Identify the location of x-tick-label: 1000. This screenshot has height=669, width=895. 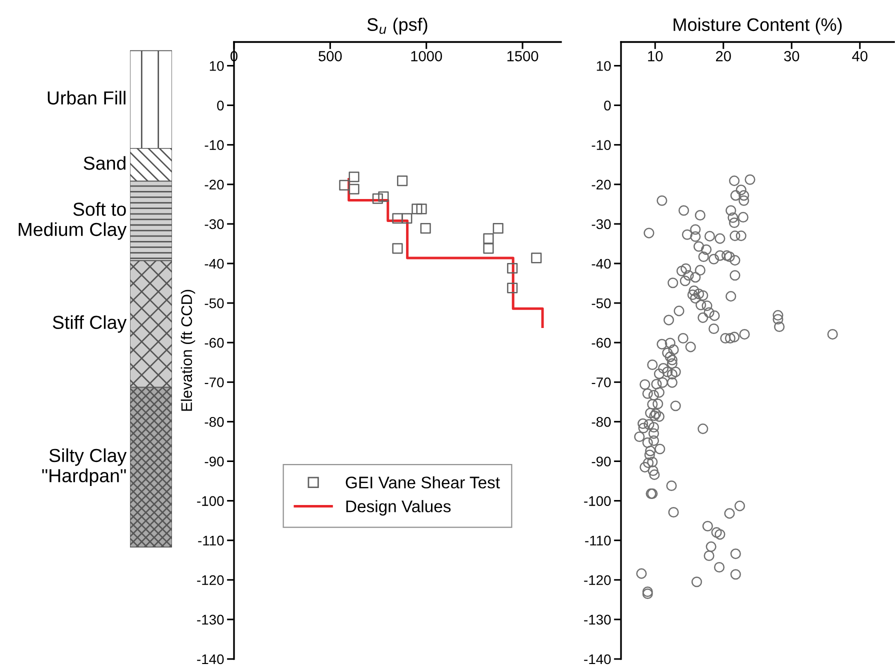
(426, 56).